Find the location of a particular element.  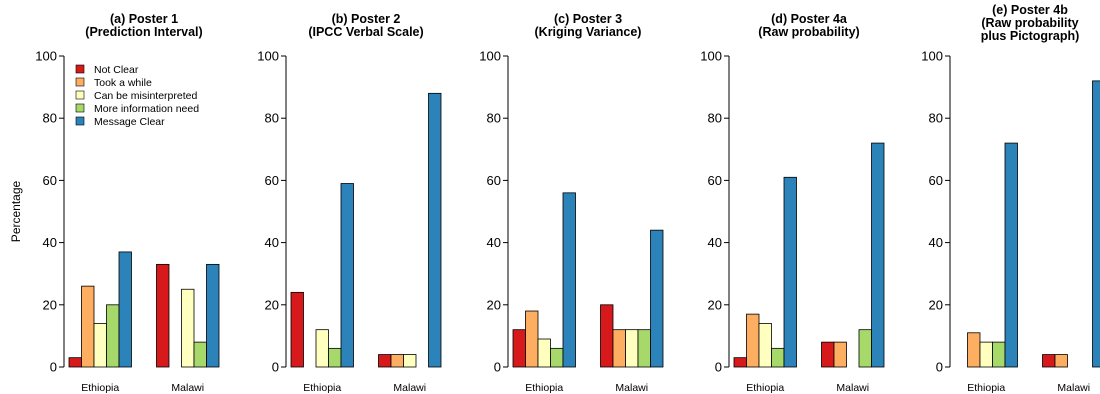

legend-label: Can be misinterpreted is located at coordinates (145, 96).